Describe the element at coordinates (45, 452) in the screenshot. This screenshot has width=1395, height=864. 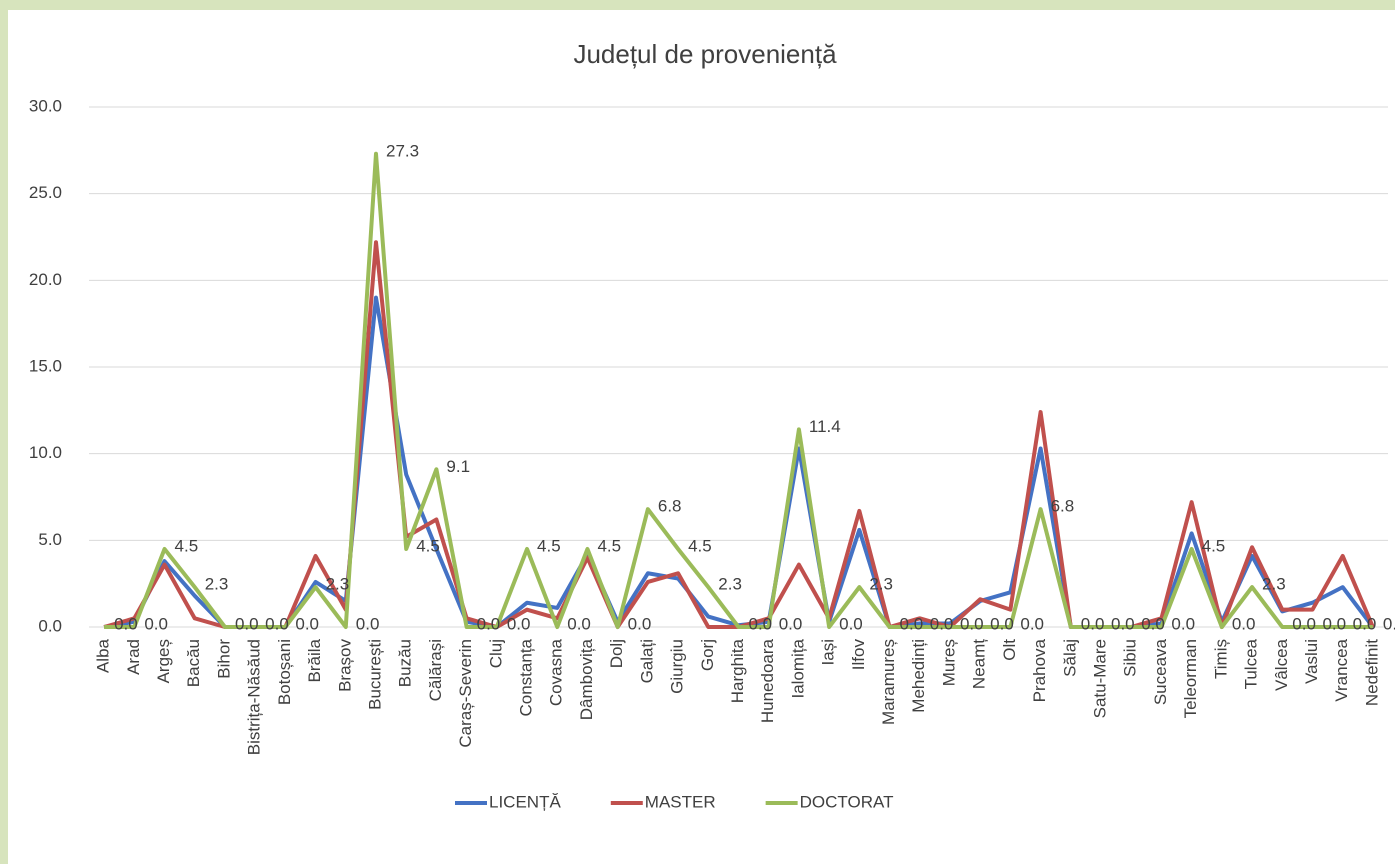
I see `y-tick-label: 10.0` at that location.